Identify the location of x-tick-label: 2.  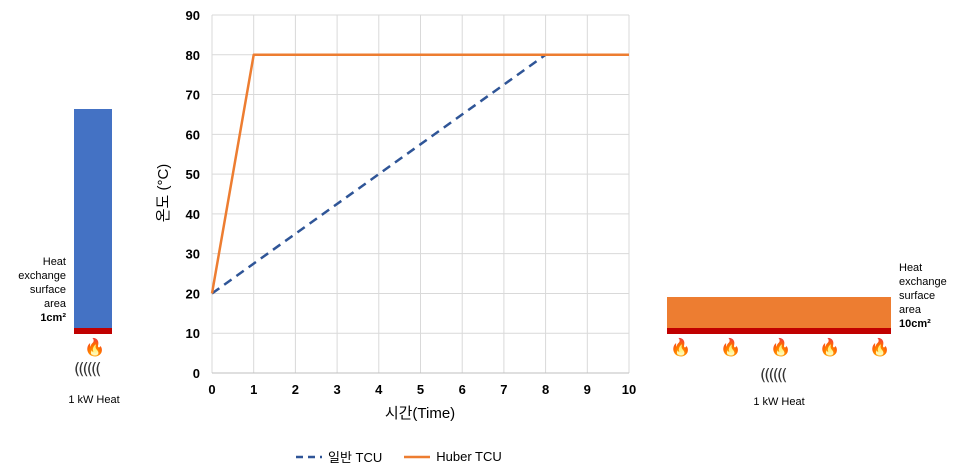
(295, 389).